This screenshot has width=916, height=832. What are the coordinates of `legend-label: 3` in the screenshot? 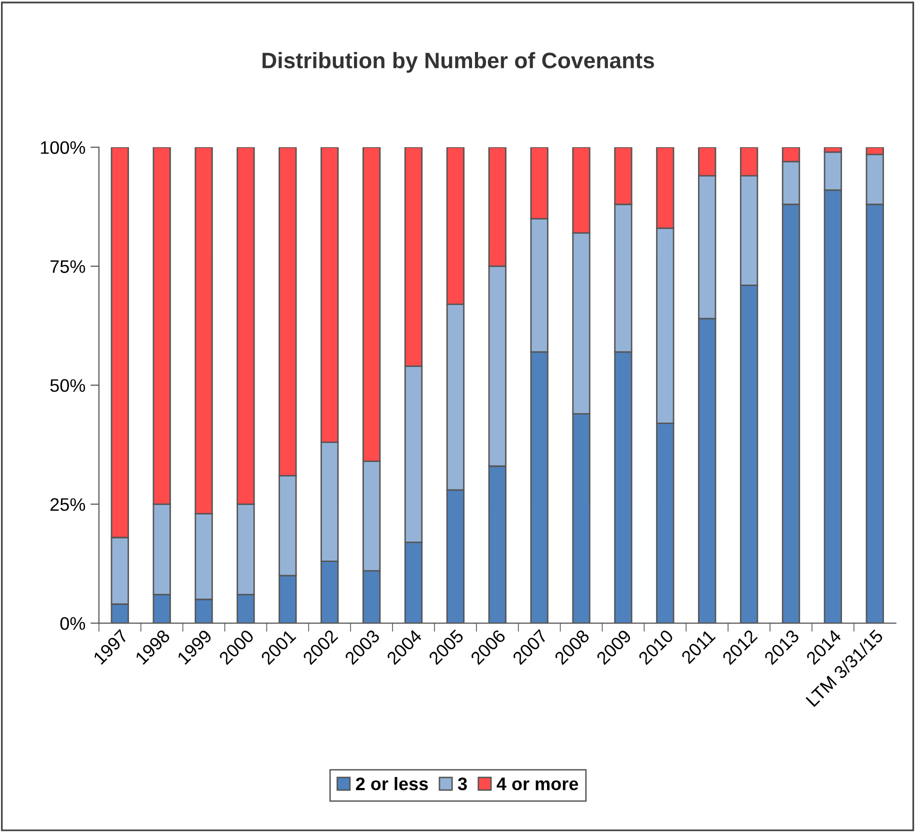 It's located at (462, 783).